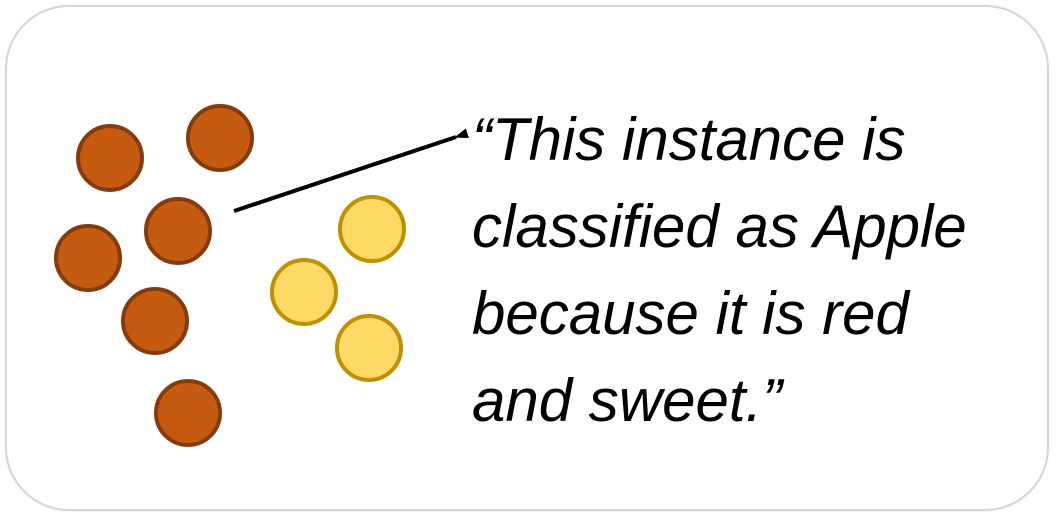 Image resolution: width=1058 pixels, height=520 pixels. What do you see at coordinates (719, 226) in the screenshot?
I see `quote-line-2: classified as Apple` at bounding box center [719, 226].